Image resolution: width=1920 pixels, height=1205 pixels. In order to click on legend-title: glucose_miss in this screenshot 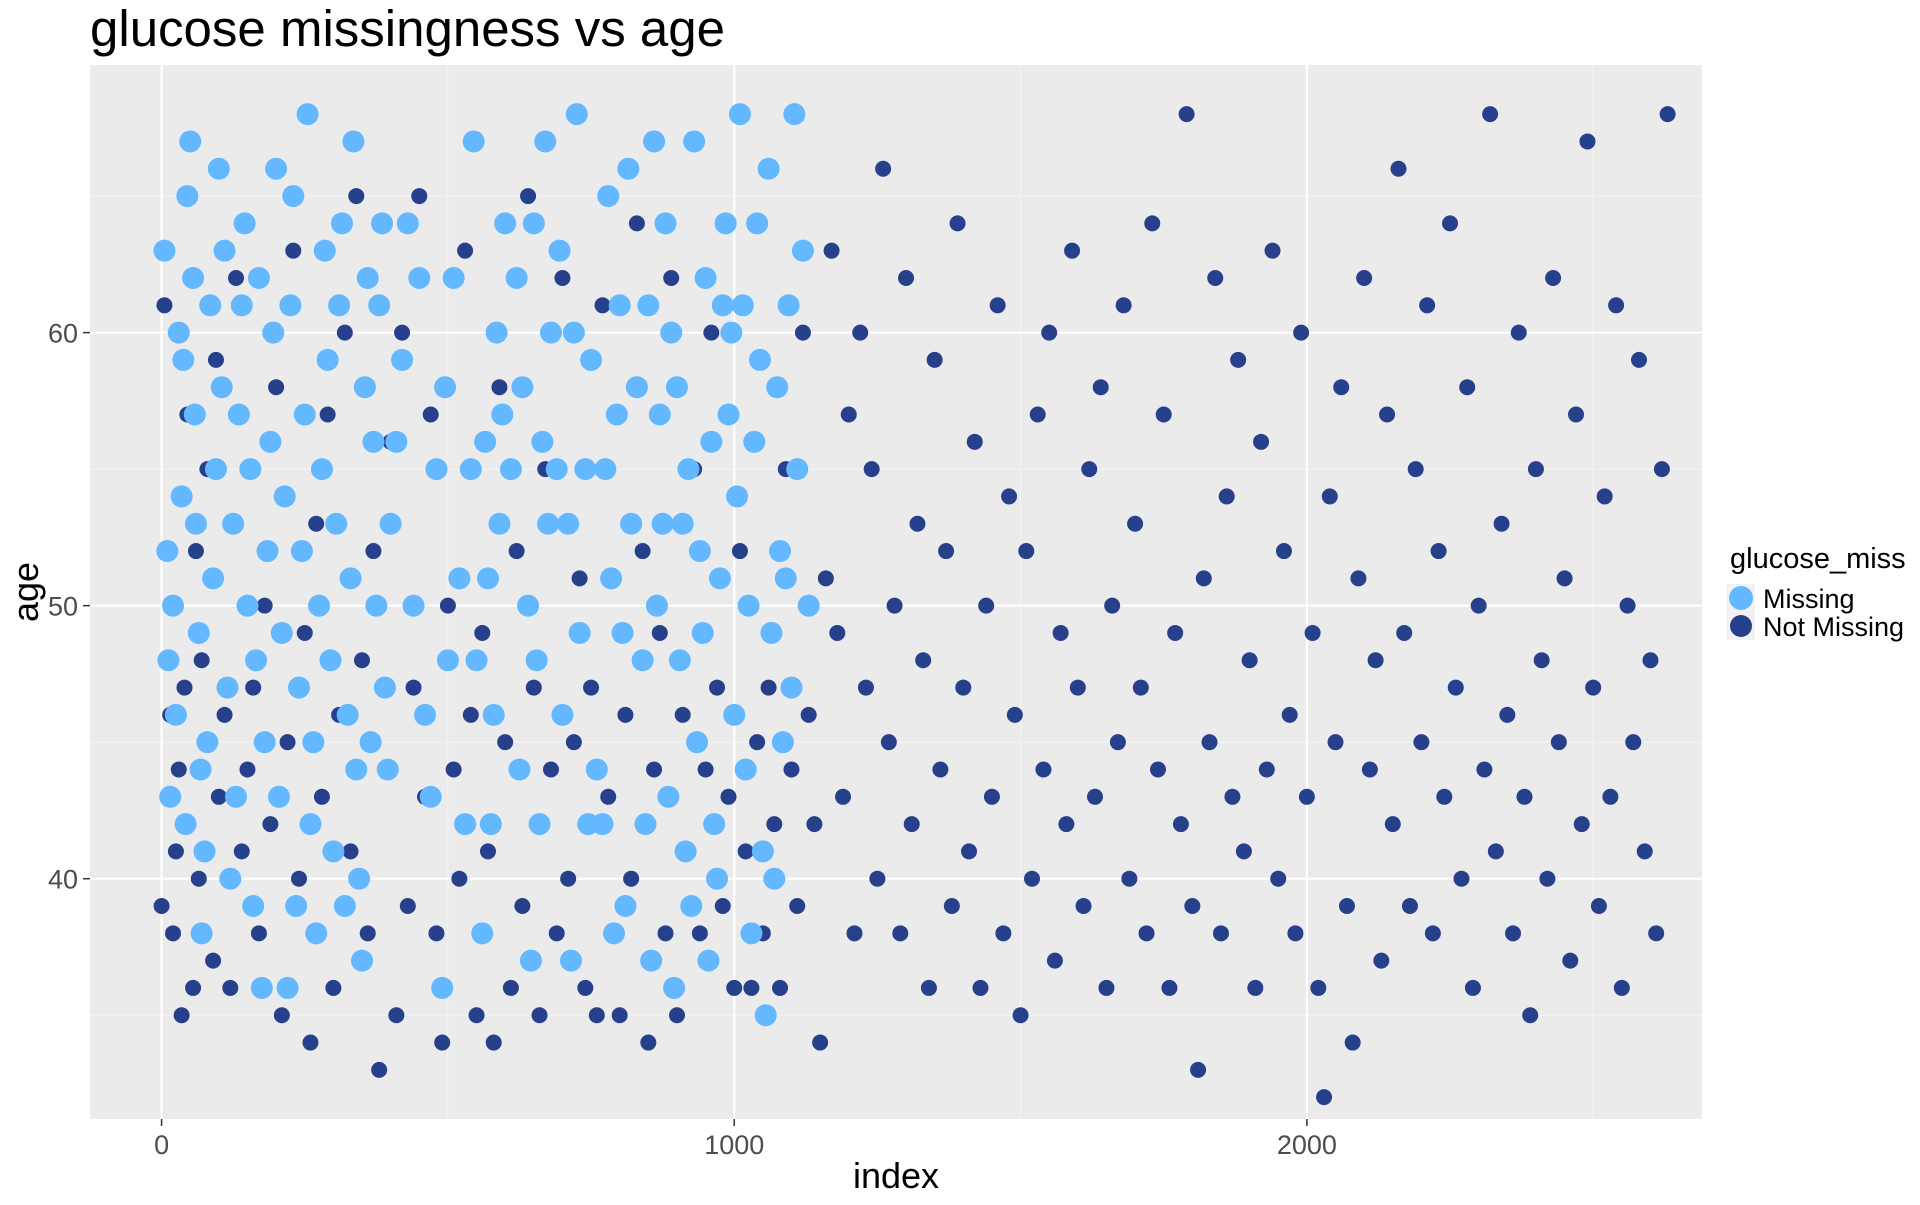, I will do `click(1818, 559)`.